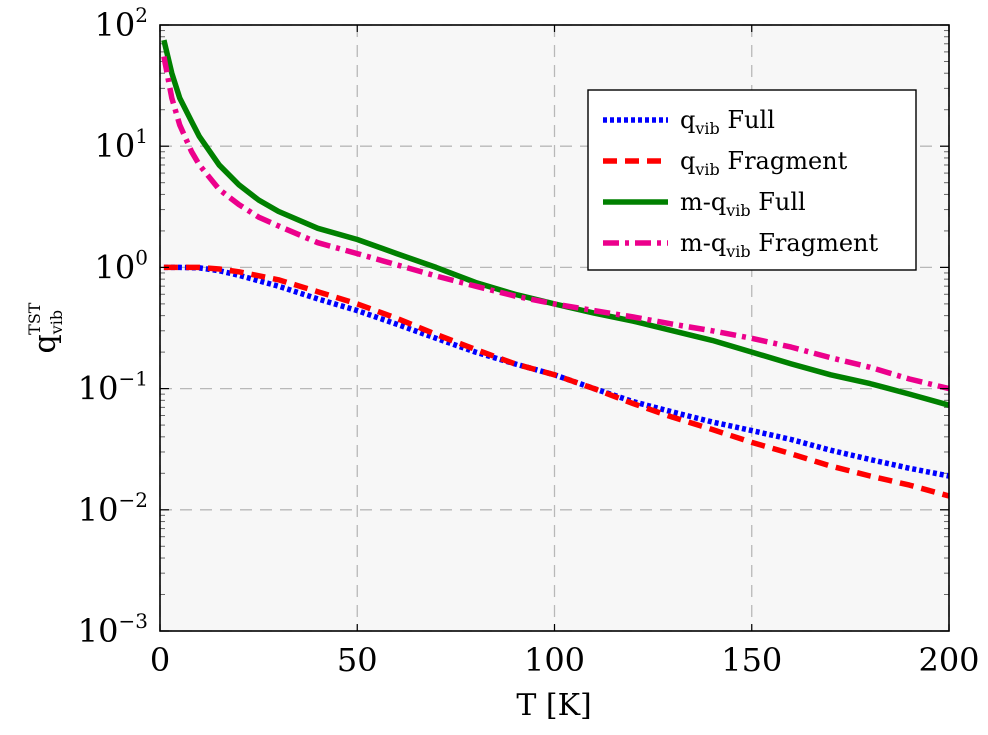  I want to click on y-tick-label: 10⁻¹, so click(113, 387).